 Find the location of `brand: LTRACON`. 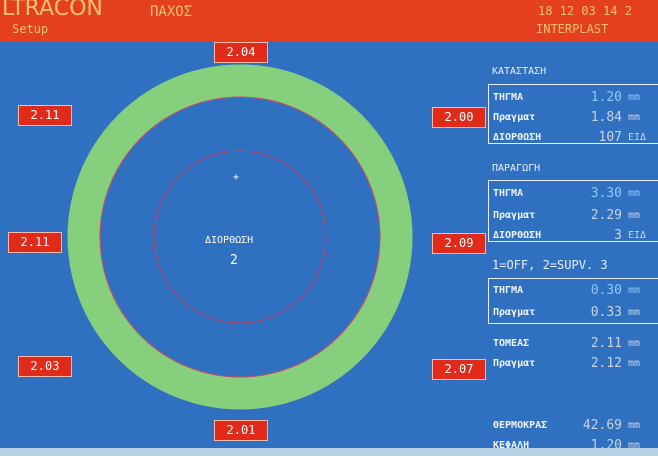

brand: LTRACON is located at coordinates (52, 10).